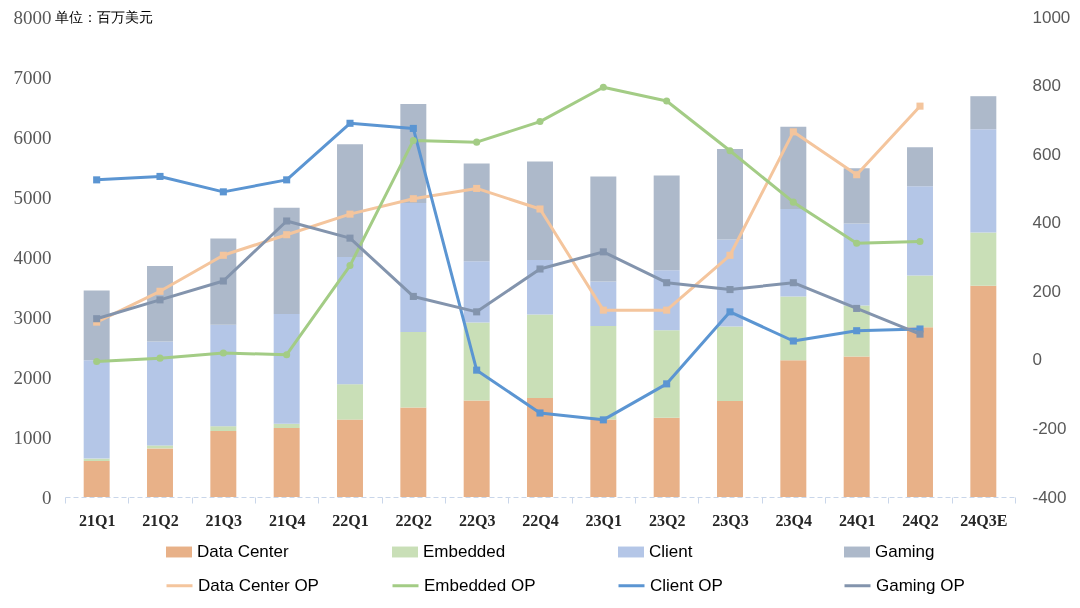  I want to click on x-tick-label: 22Q3, so click(477, 520).